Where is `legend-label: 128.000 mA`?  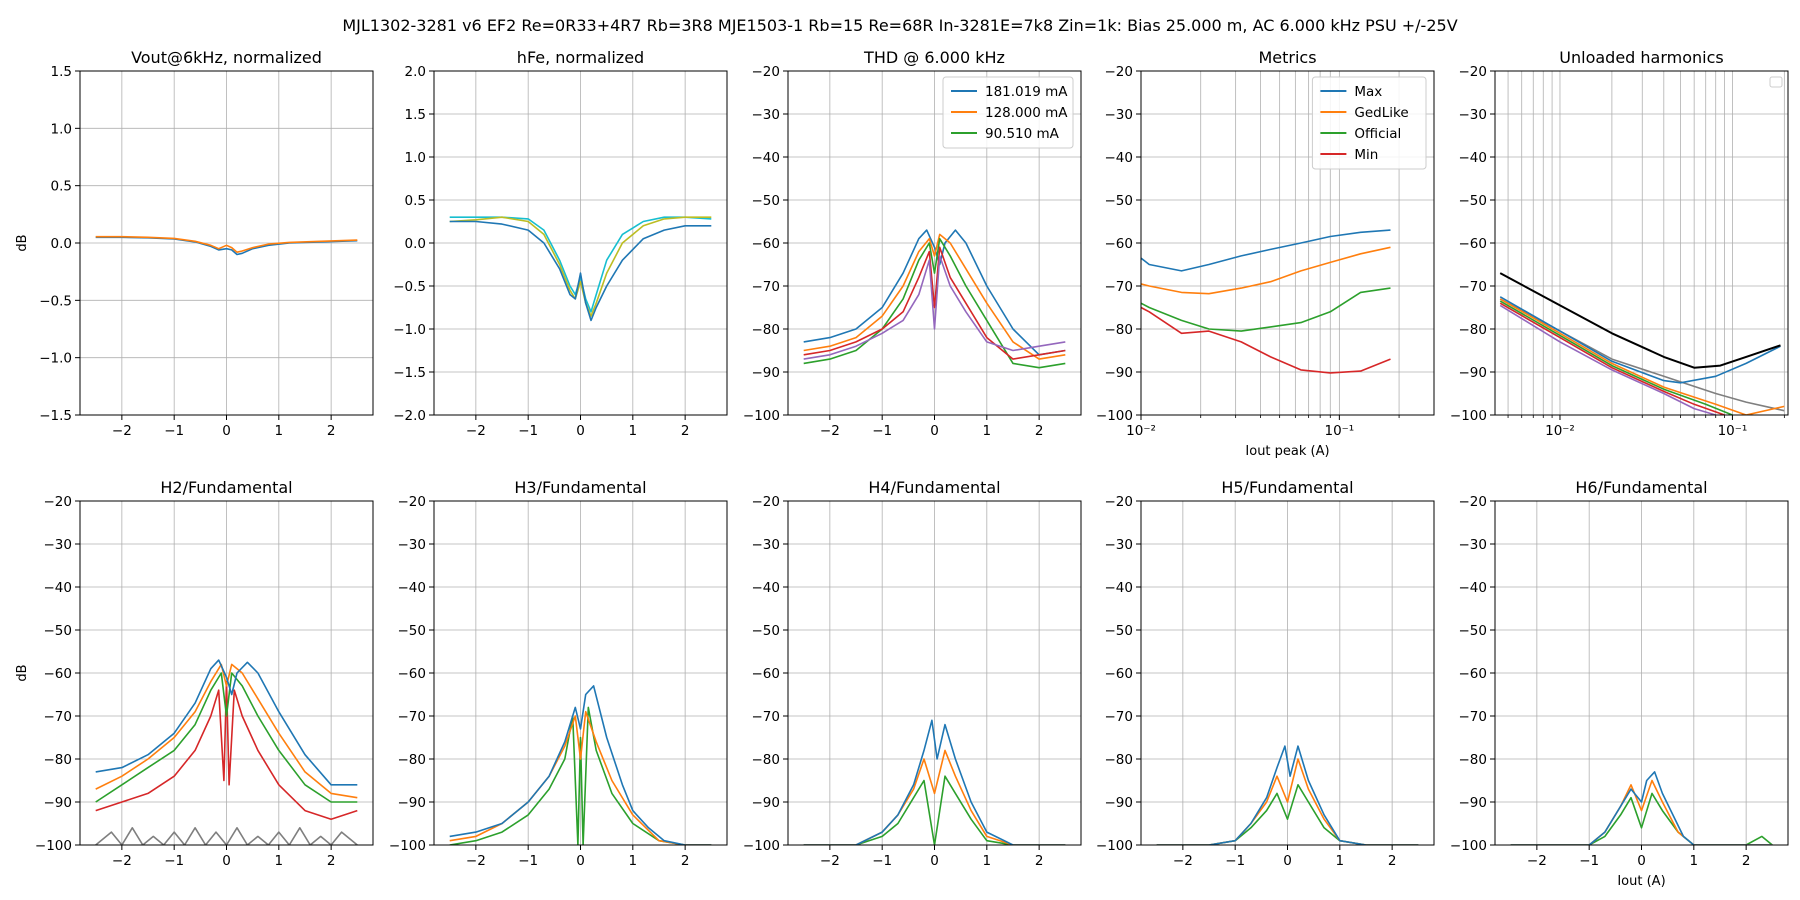
legend-label: 128.000 mA is located at coordinates (1026, 113).